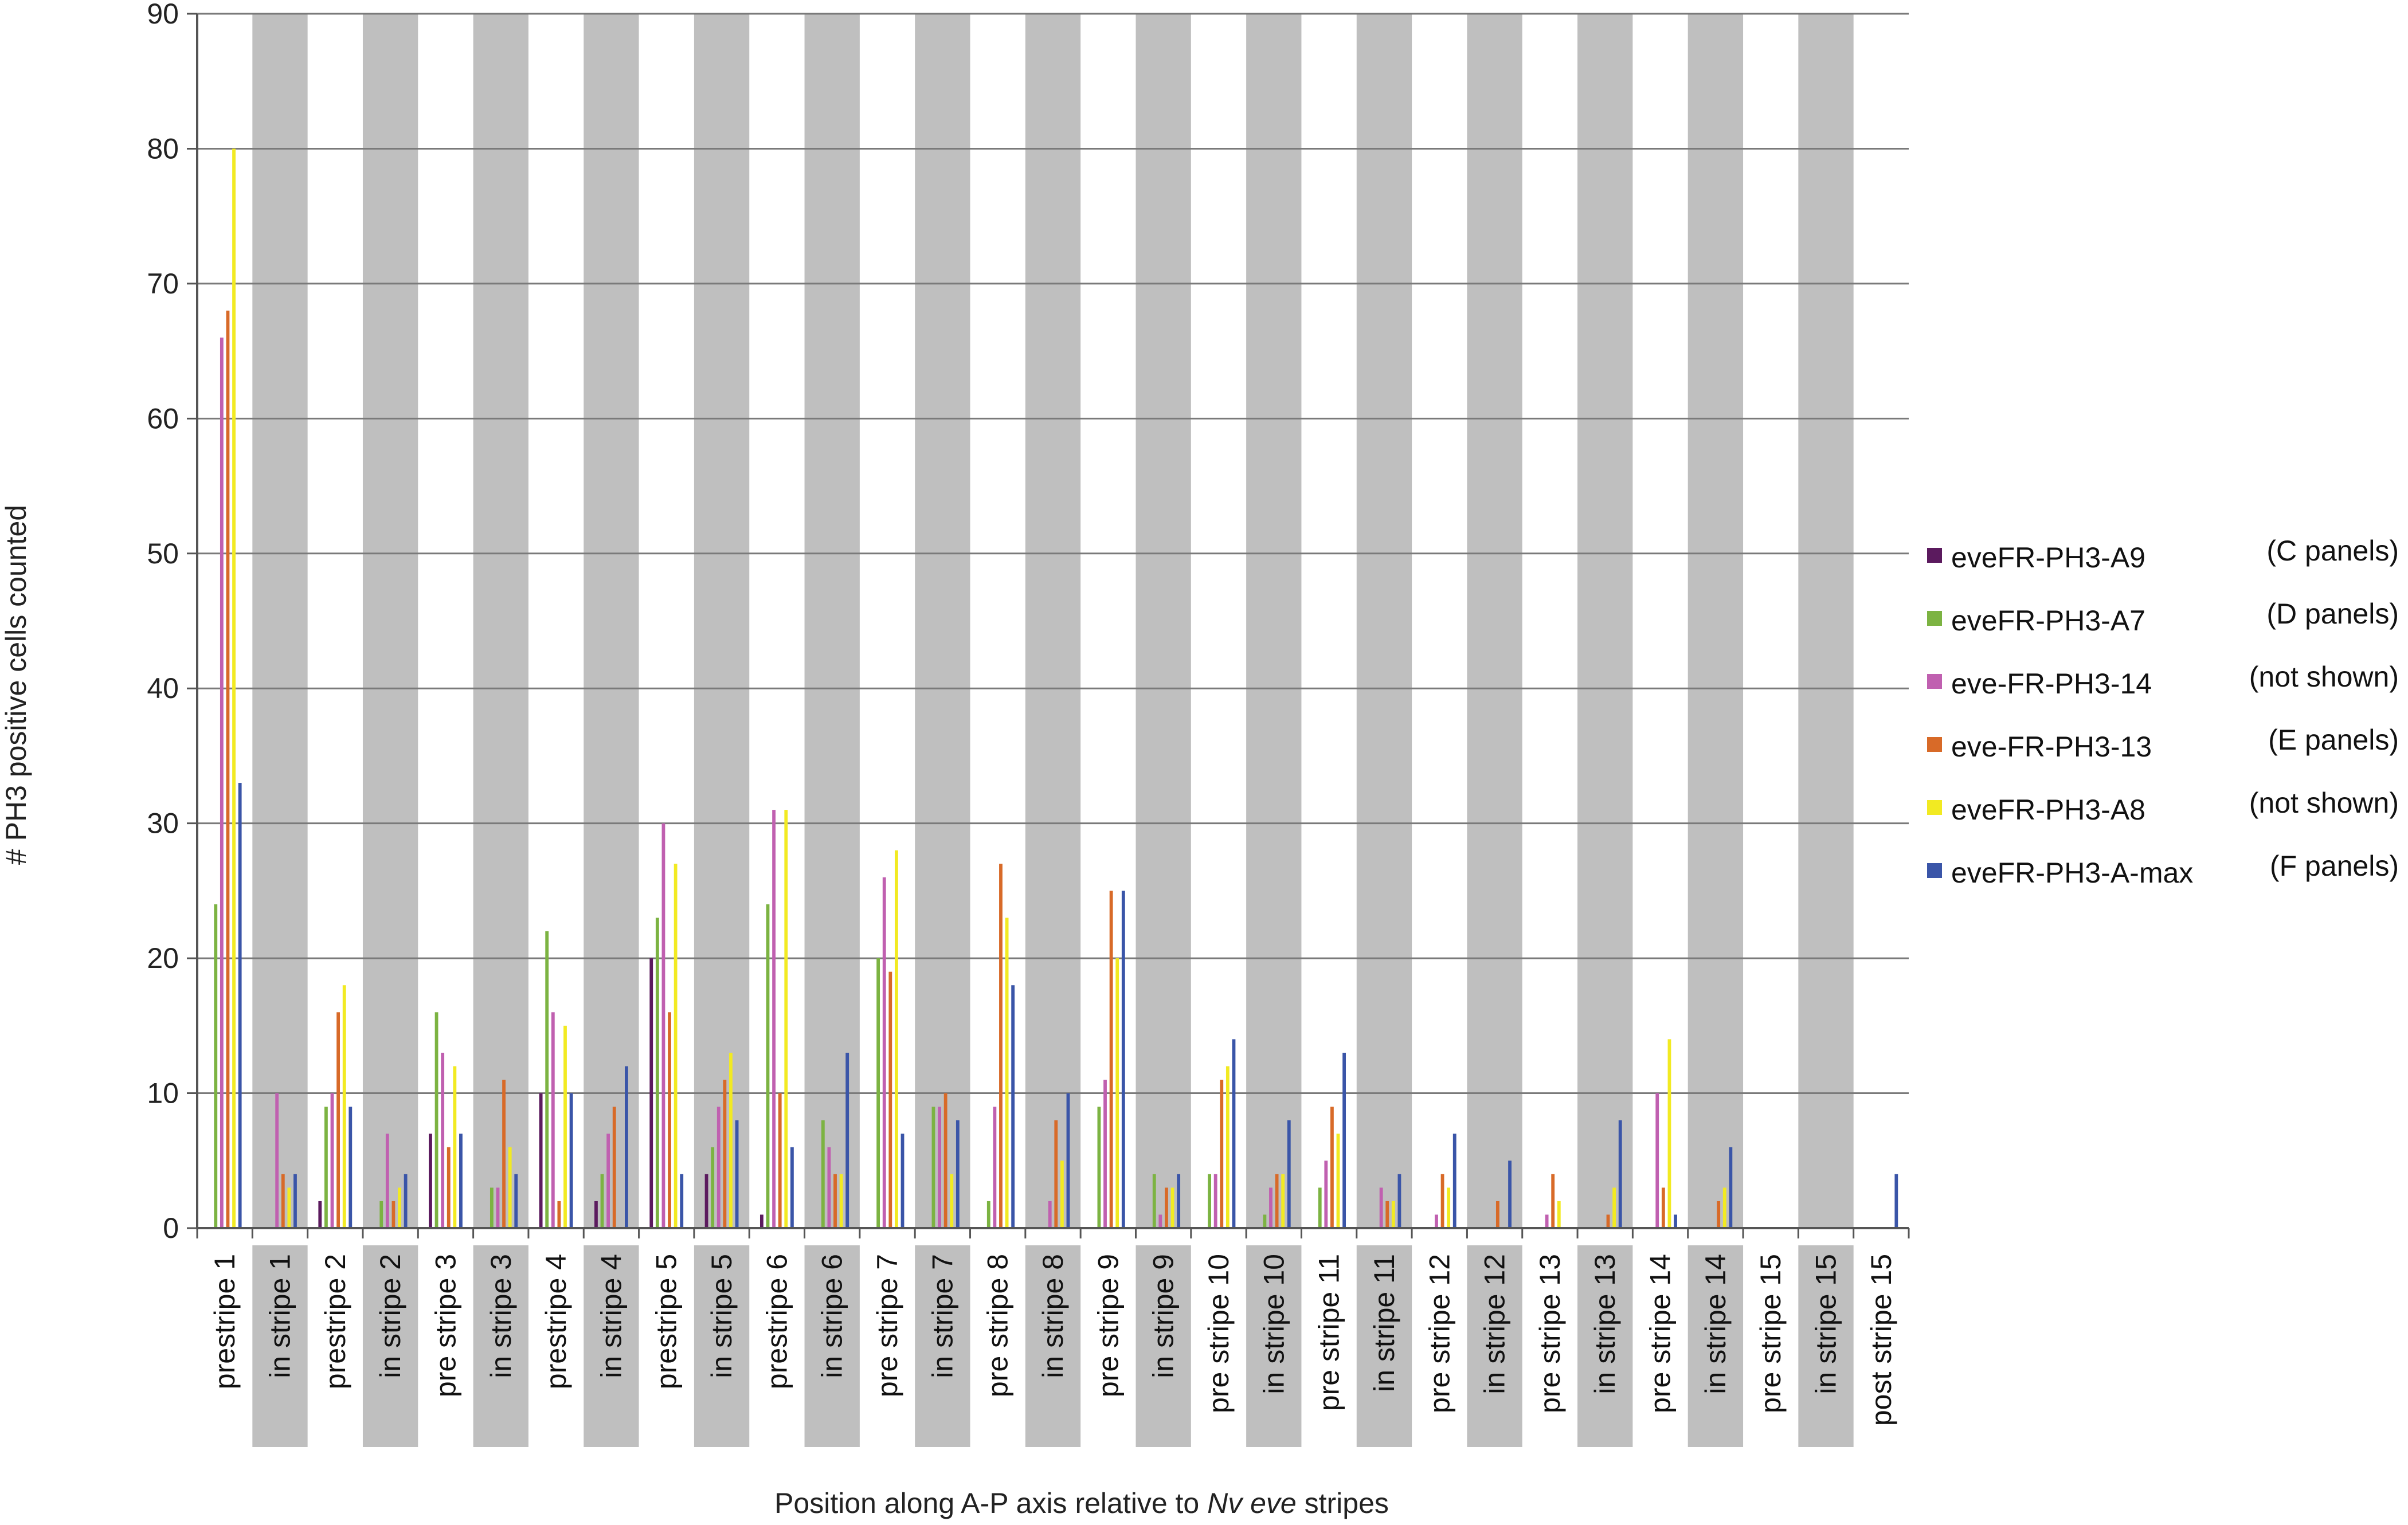 The image size is (2408, 1525). I want to click on x-axis-title-italic: Nv eve, so click(1252, 1503).